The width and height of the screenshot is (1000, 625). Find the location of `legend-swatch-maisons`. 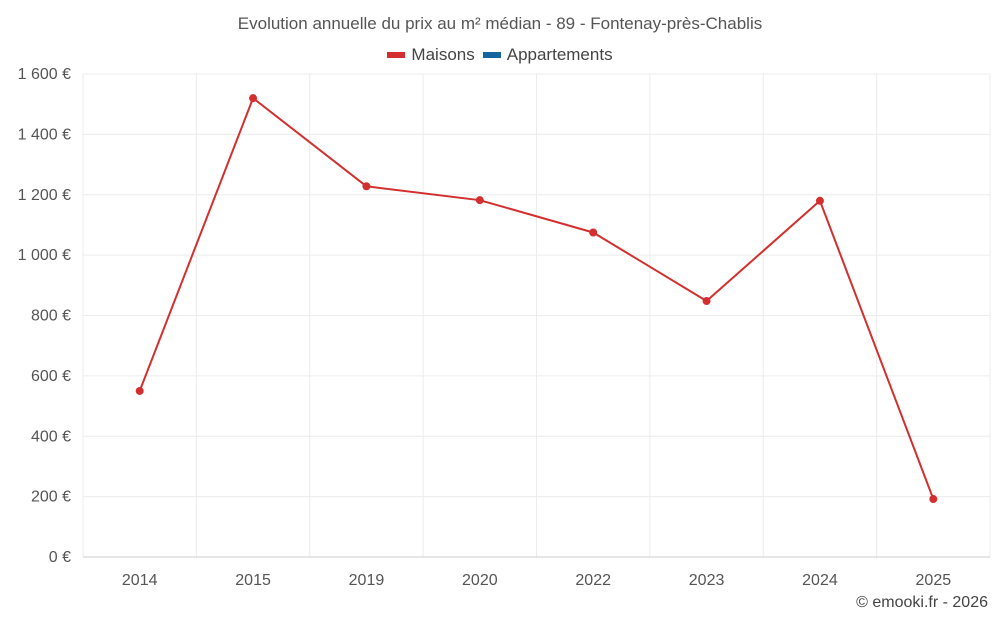

legend-swatch-maisons is located at coordinates (396, 55).